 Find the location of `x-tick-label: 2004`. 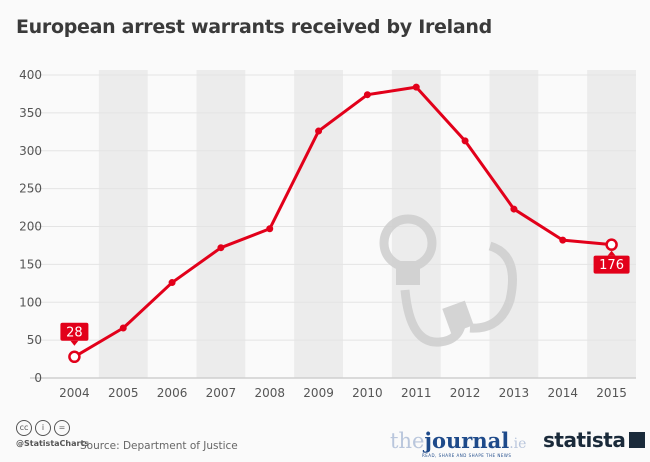

x-tick-label: 2004 is located at coordinates (74, 393).